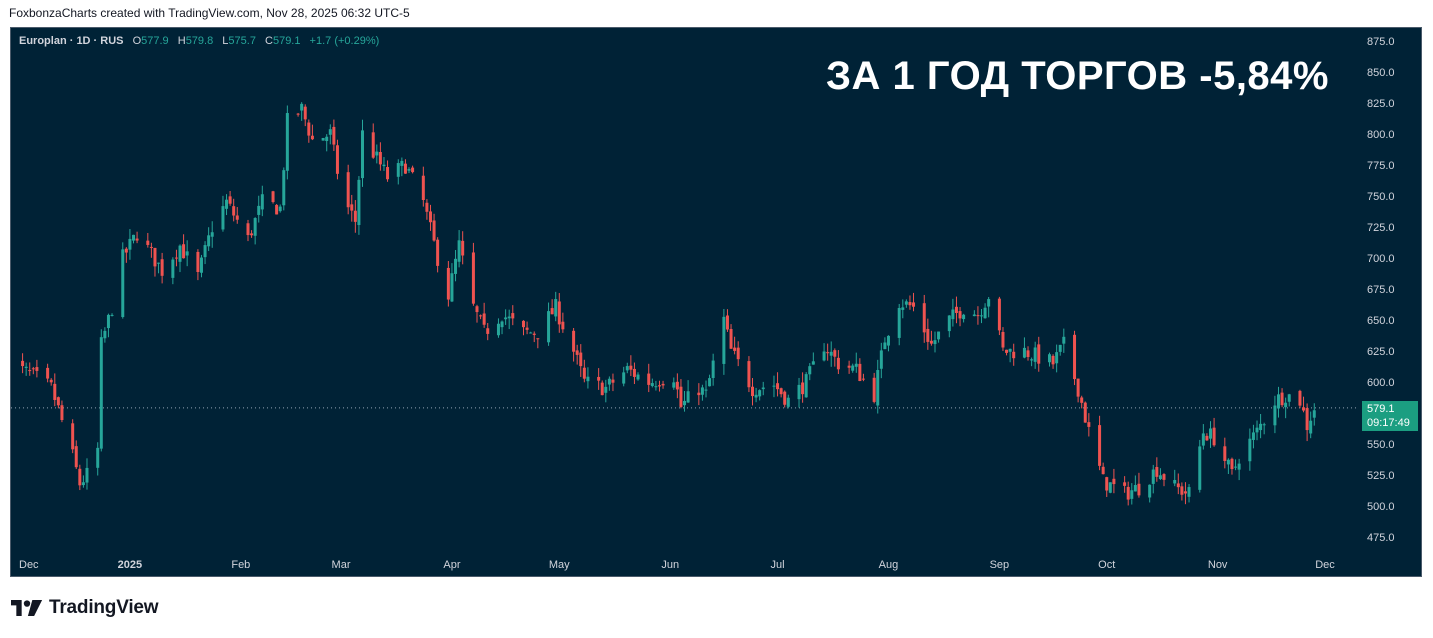 The height and width of the screenshot is (638, 1433). What do you see at coordinates (1381, 507) in the screenshot?
I see `price-tick-label: 500.0` at bounding box center [1381, 507].